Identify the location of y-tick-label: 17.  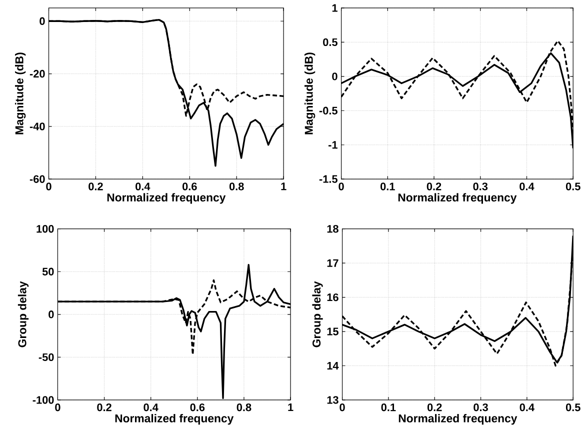
(332, 263).